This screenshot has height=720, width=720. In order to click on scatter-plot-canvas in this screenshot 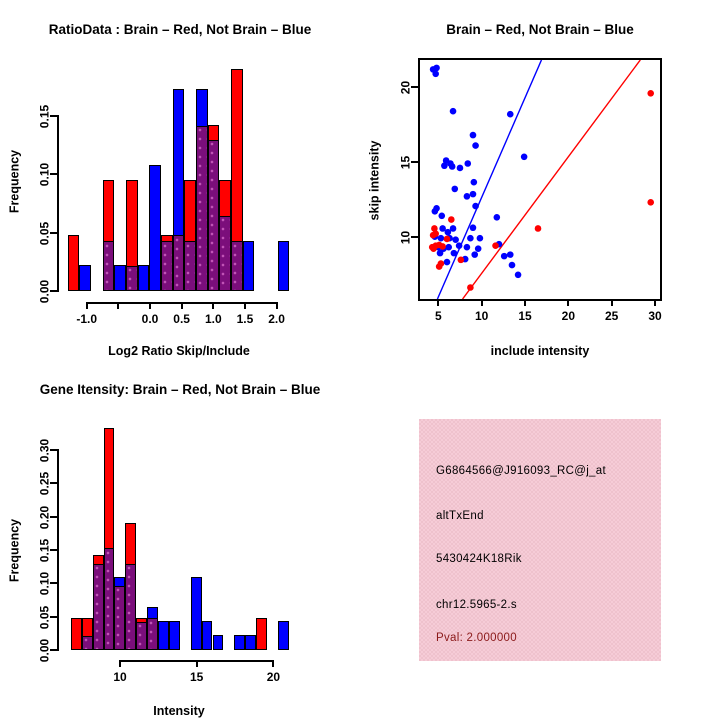, I will do `click(541, 179)`.